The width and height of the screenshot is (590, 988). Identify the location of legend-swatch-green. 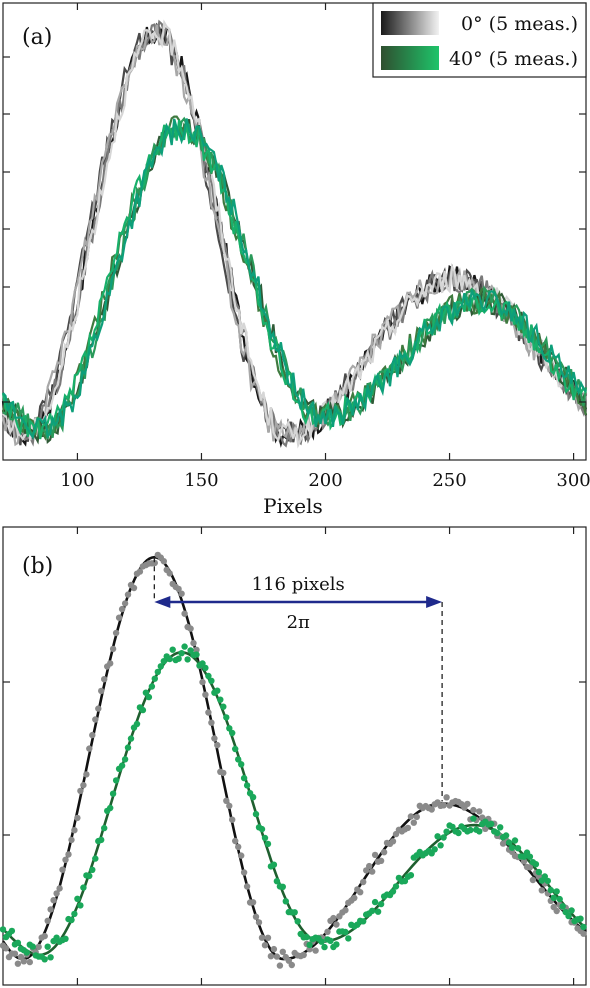
(410, 58).